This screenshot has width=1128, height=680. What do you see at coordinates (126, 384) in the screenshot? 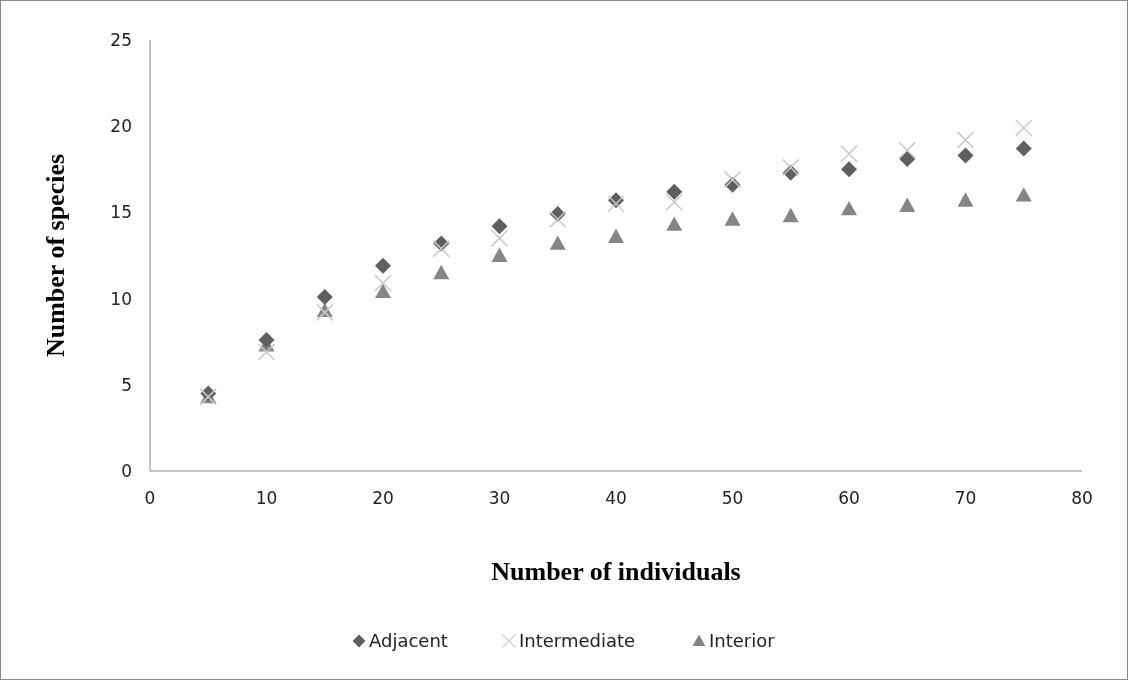
I see `y-tick-label: 5` at bounding box center [126, 384].